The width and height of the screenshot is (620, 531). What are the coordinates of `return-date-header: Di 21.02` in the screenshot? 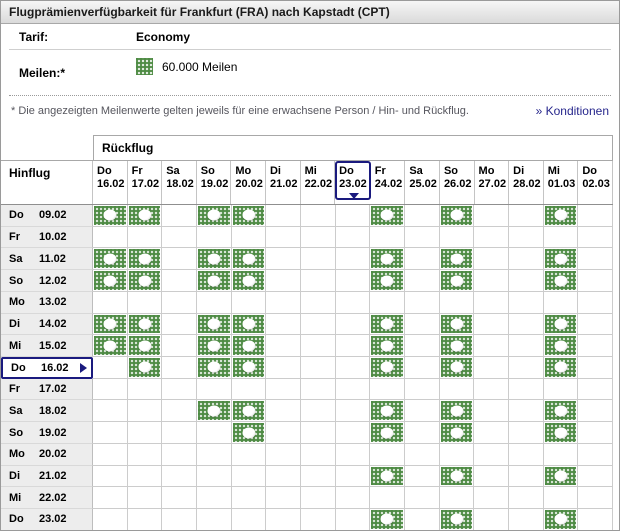 It's located at (283, 182).